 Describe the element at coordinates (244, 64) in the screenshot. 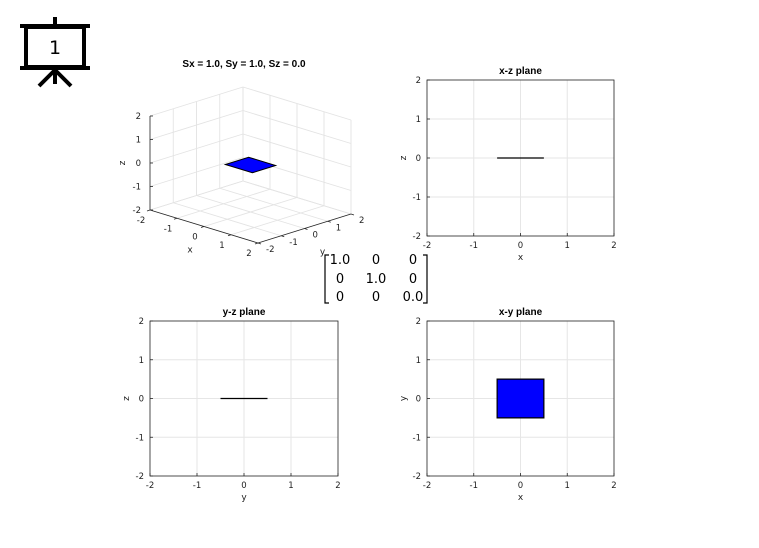

I see `plot-title: Sx = 1.0, Sy = 1.0, Sz = 0.0` at that location.